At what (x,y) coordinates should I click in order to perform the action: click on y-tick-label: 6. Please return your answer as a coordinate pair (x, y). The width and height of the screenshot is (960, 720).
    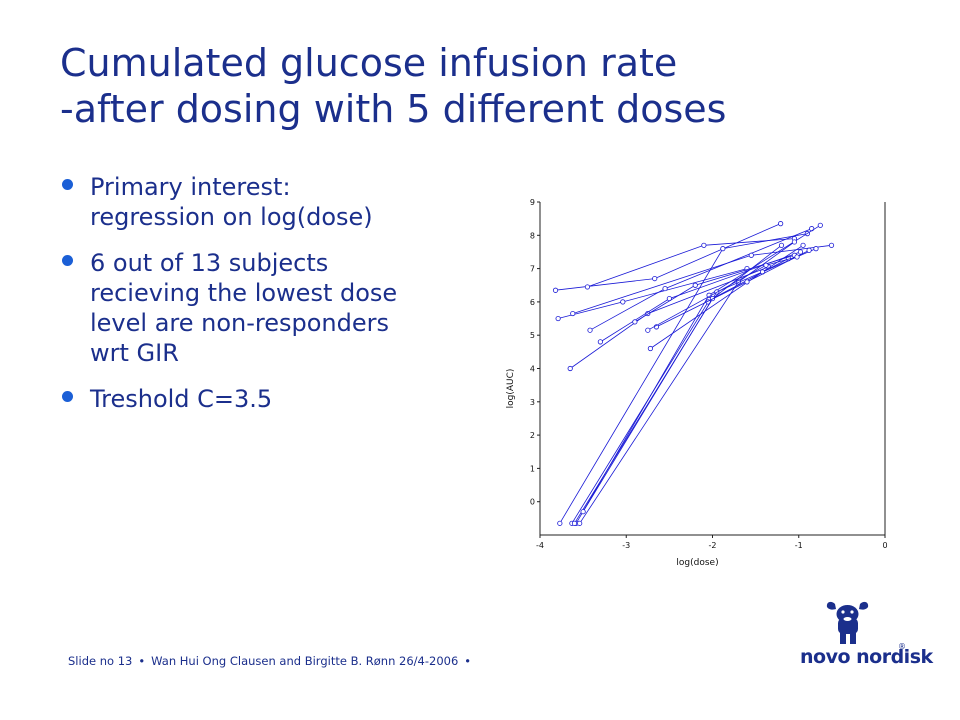
    Looking at the image, I should click on (532, 302).